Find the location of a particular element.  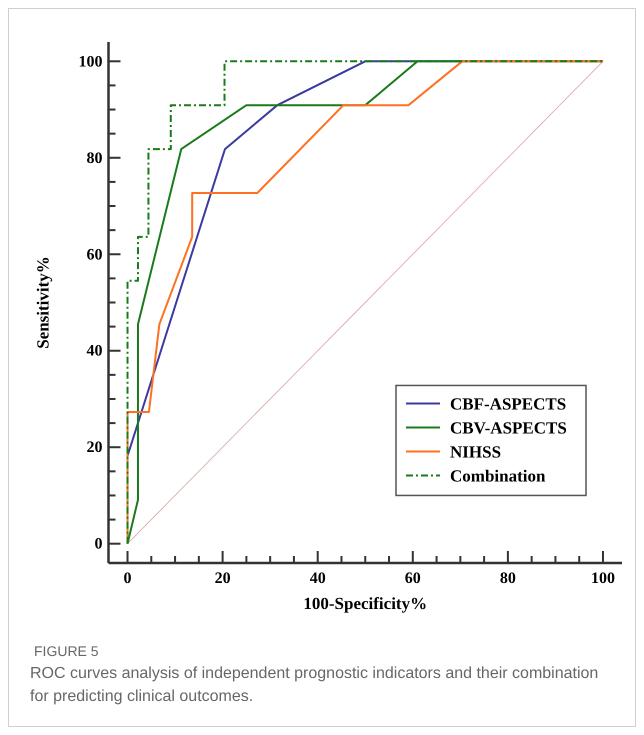

legend-label: CBV-ASPECTS is located at coordinates (508, 428).